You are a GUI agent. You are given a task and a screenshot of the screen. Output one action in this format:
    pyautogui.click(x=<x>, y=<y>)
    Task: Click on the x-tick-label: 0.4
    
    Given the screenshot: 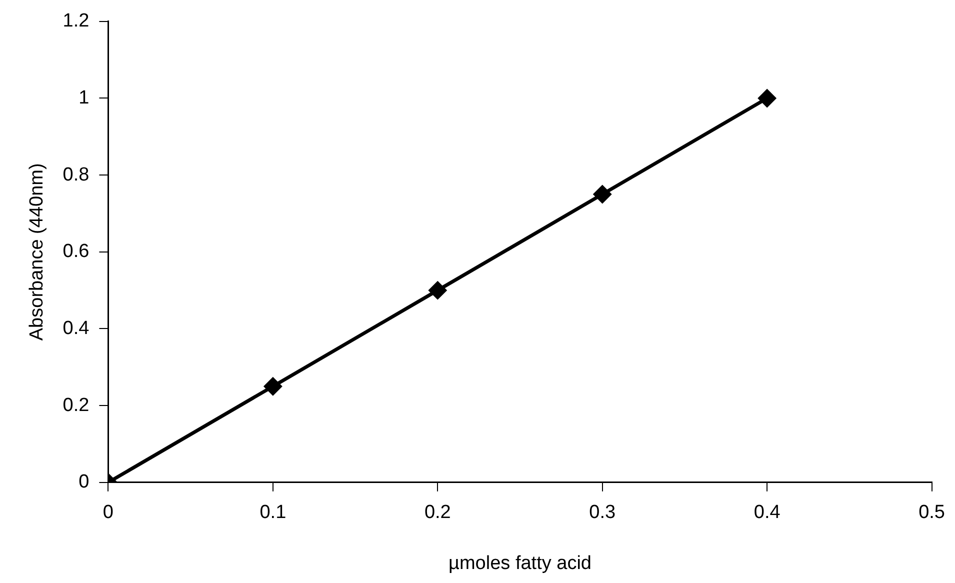 What is the action you would take?
    pyautogui.click(x=767, y=513)
    